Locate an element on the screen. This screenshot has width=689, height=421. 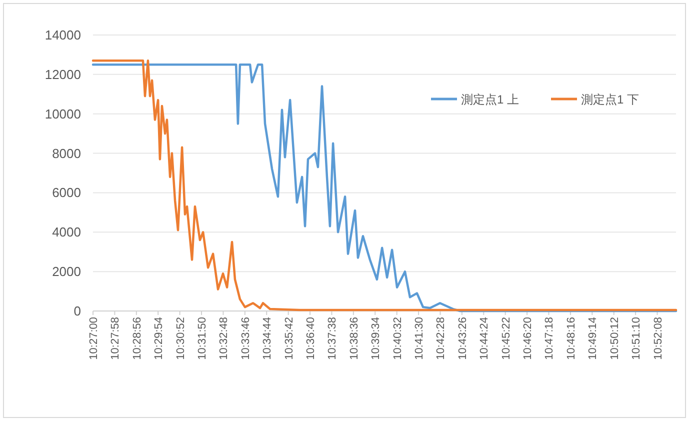
x-tick-label: 10:27:58 is located at coordinates (116, 338).